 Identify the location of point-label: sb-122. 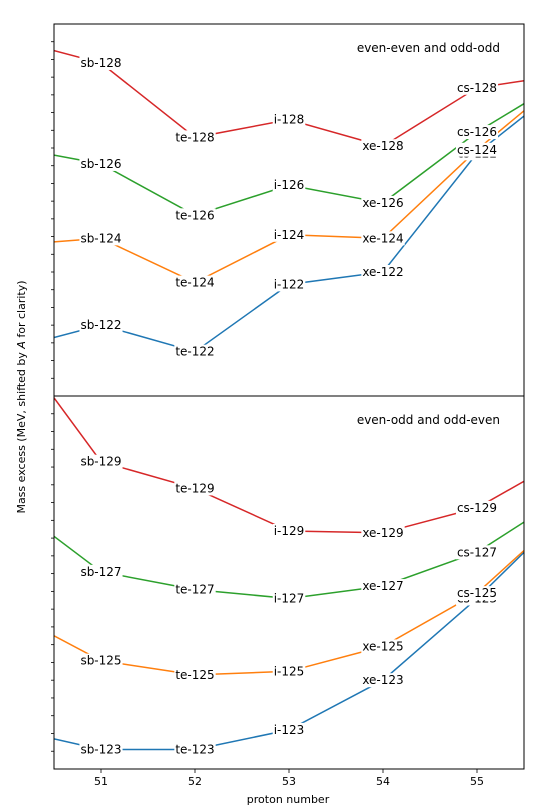
(100, 325).